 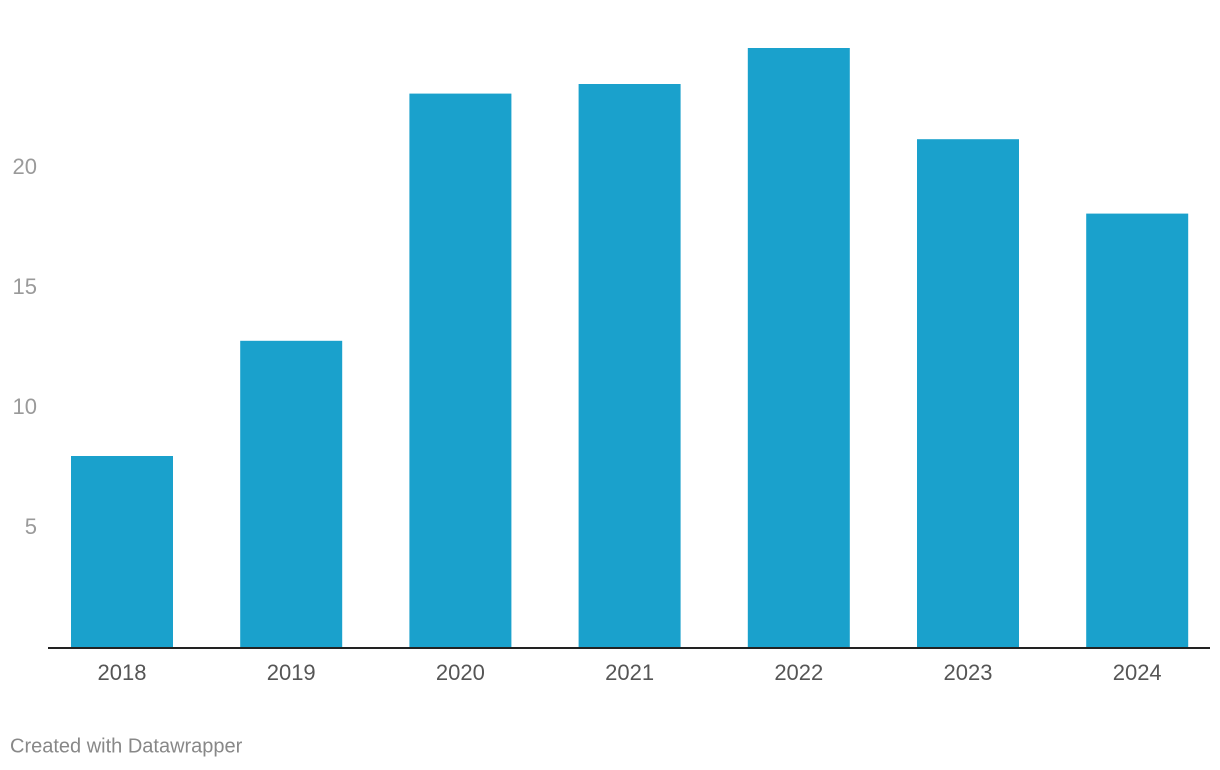 I want to click on x-tick-label: 2020, so click(x=460, y=672).